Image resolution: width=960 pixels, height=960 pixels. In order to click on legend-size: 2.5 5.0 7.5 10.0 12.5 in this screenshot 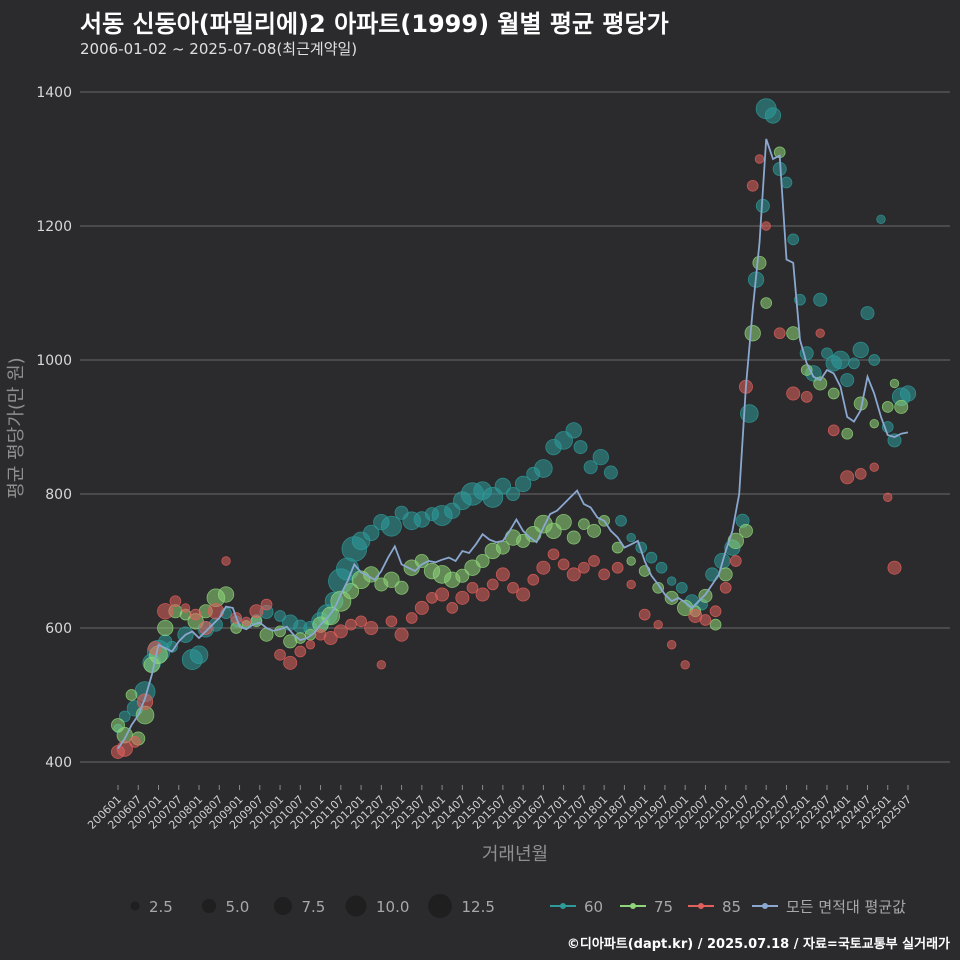, I will do `click(312, 906)`.